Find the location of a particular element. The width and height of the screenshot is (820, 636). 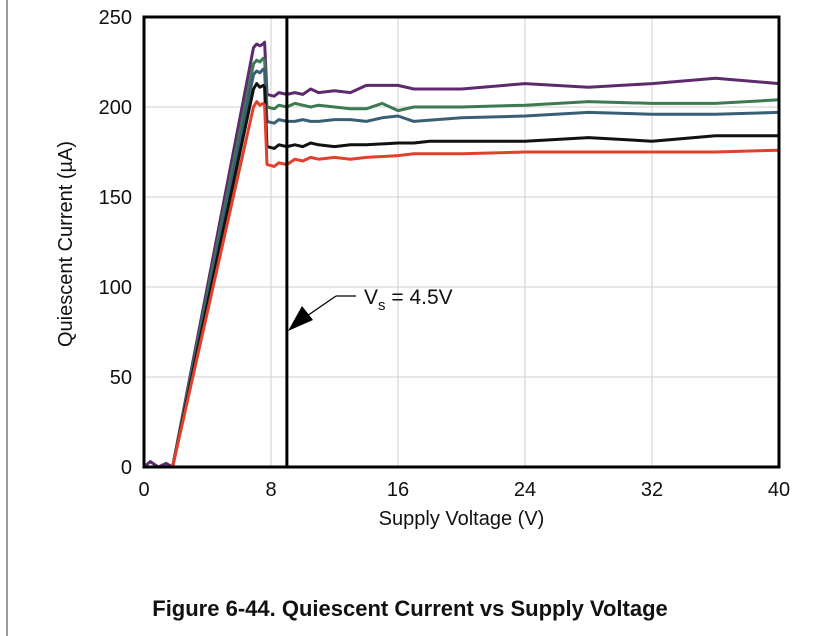

page-left-border is located at coordinates (7, 318).